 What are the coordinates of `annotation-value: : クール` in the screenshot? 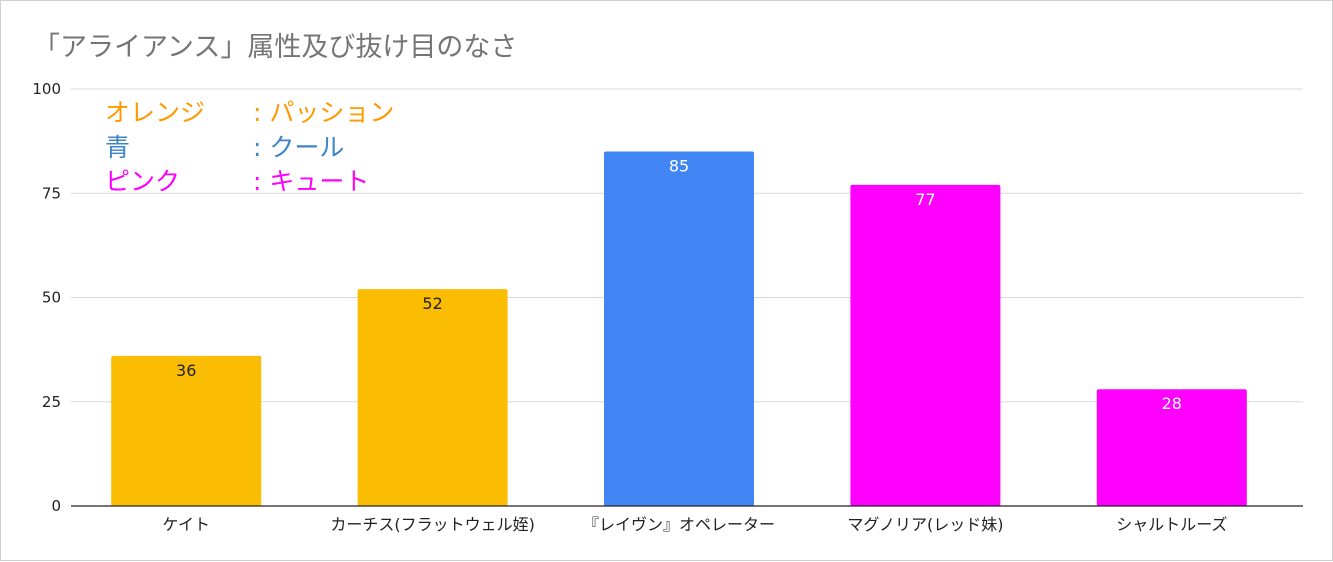 It's located at (299, 147).